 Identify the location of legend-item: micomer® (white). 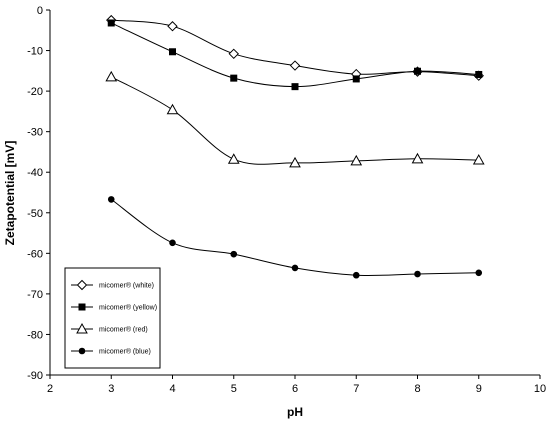
(112, 285).